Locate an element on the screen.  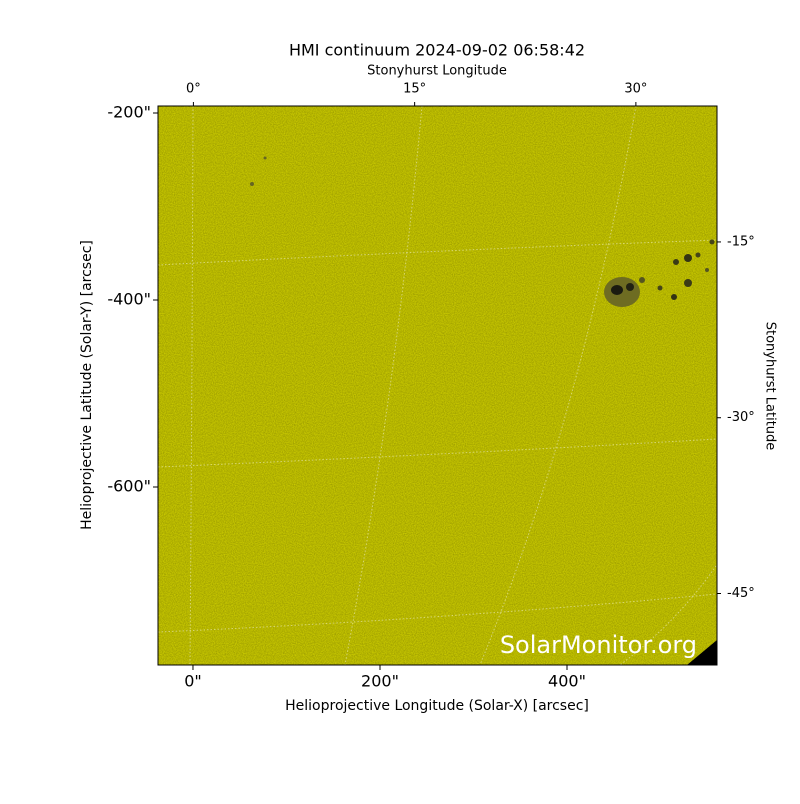
y2-axis-label: Stonyhurst Latitude is located at coordinates (770, 386).